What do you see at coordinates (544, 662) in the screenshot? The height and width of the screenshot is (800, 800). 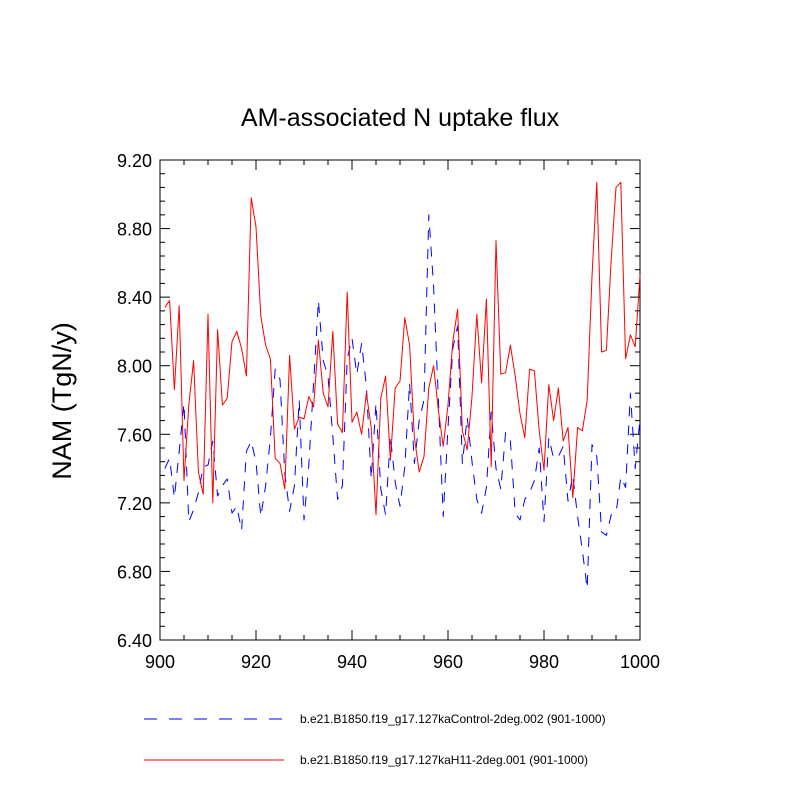 I see `x-tick-label: 980` at bounding box center [544, 662].